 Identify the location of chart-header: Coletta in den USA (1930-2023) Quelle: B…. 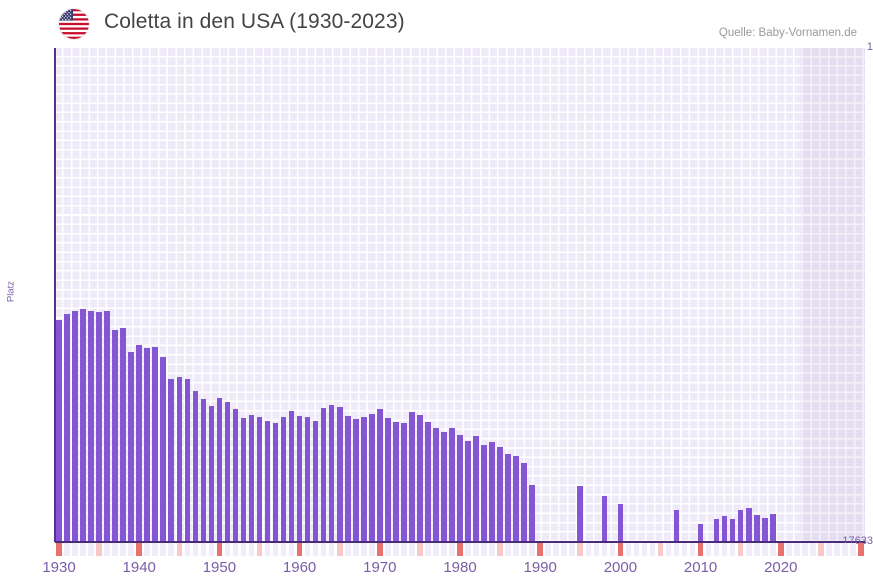
(436, 24).